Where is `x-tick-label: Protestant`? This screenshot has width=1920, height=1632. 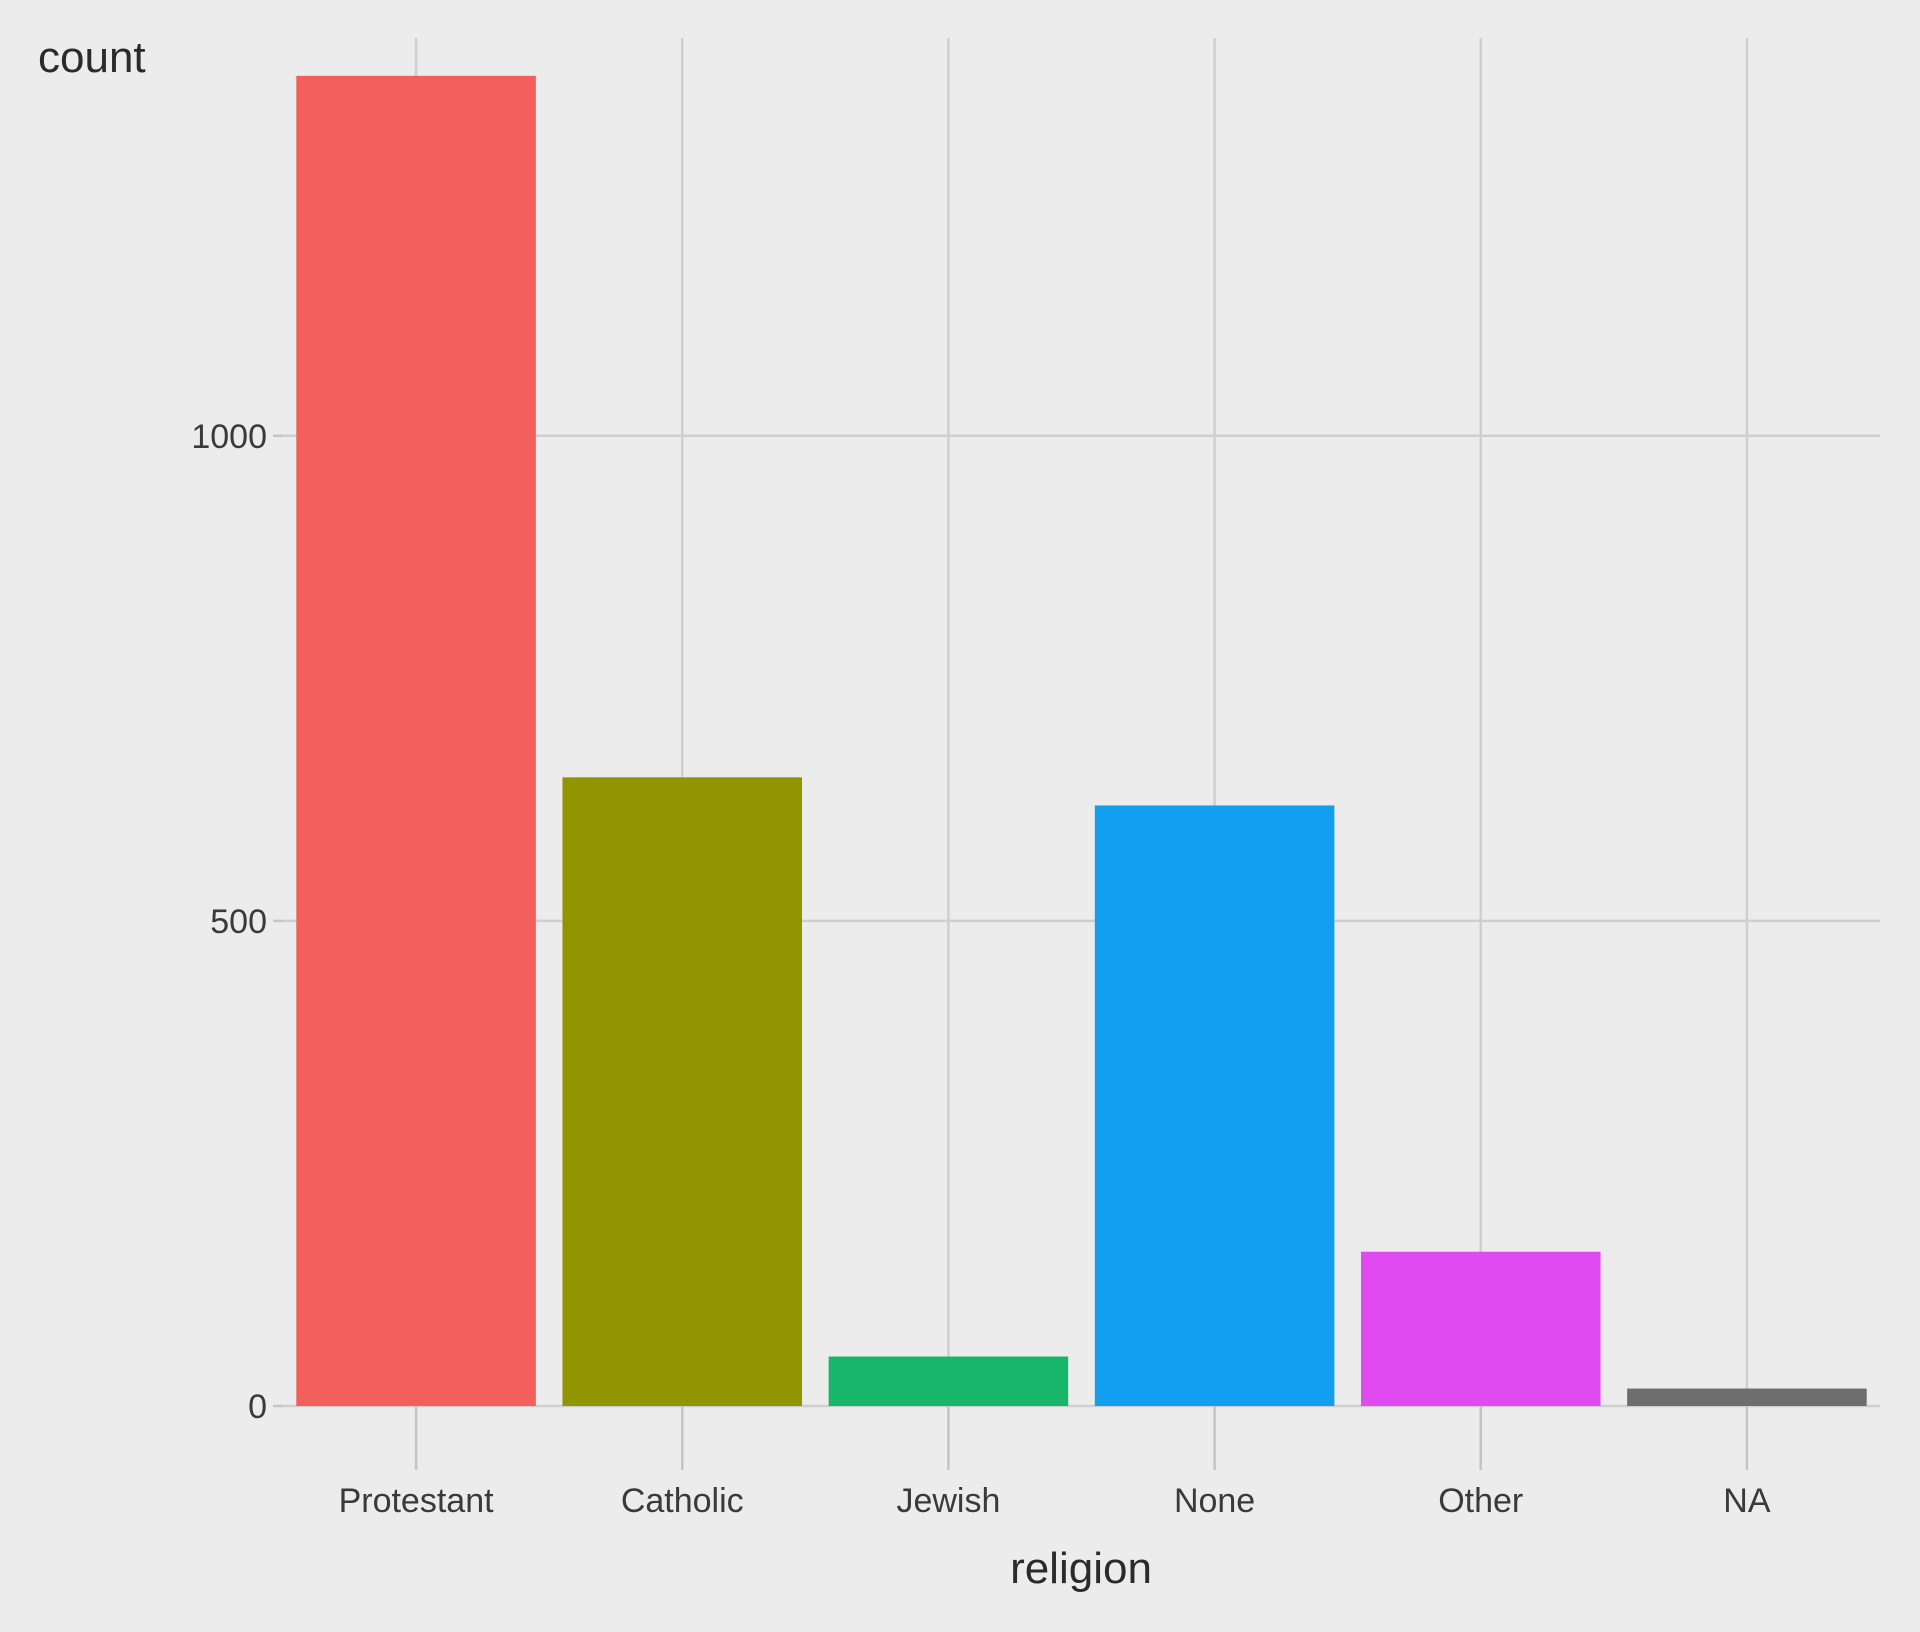
x-tick-label: Protestant is located at coordinates (417, 1501).